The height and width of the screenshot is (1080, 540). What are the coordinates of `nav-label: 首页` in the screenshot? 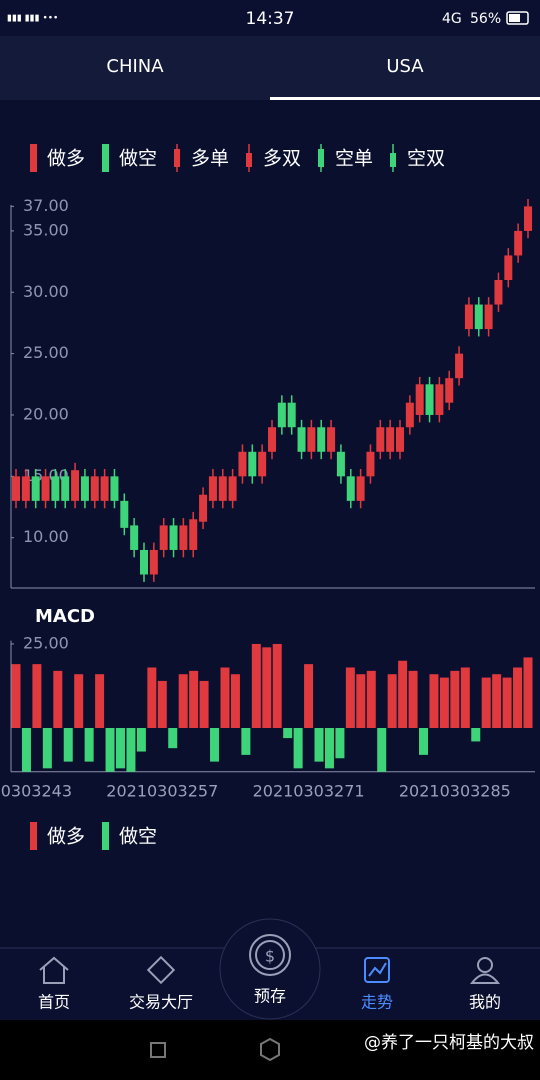 It's located at (54, 1002).